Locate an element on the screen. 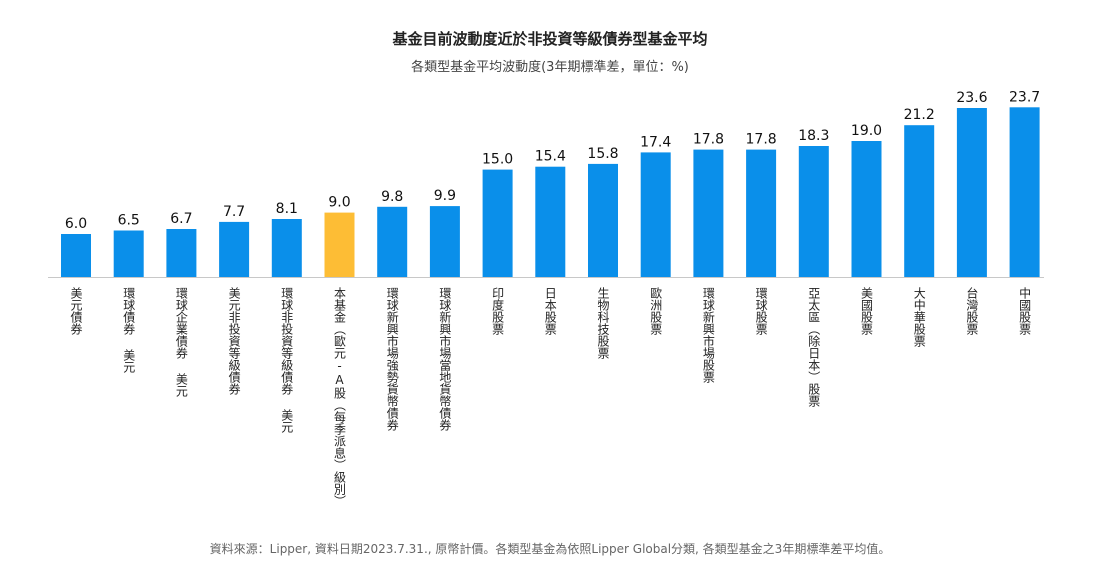  category-label-19: 中國股票 is located at coordinates (1025, 310).